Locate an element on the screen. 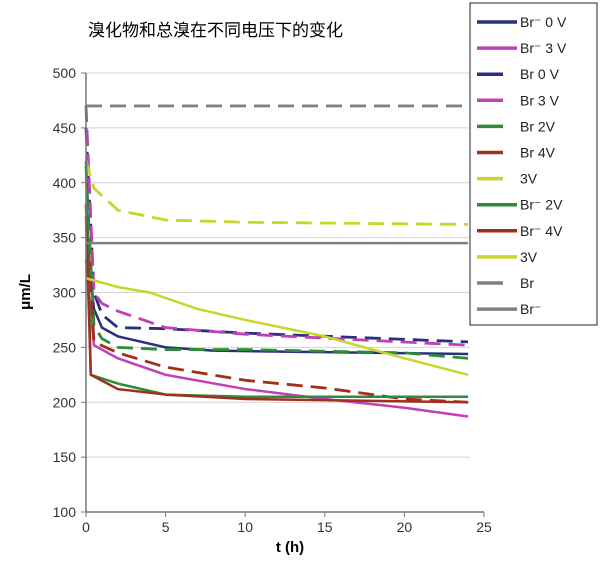  y-tick-label: 200 is located at coordinates (65, 402).